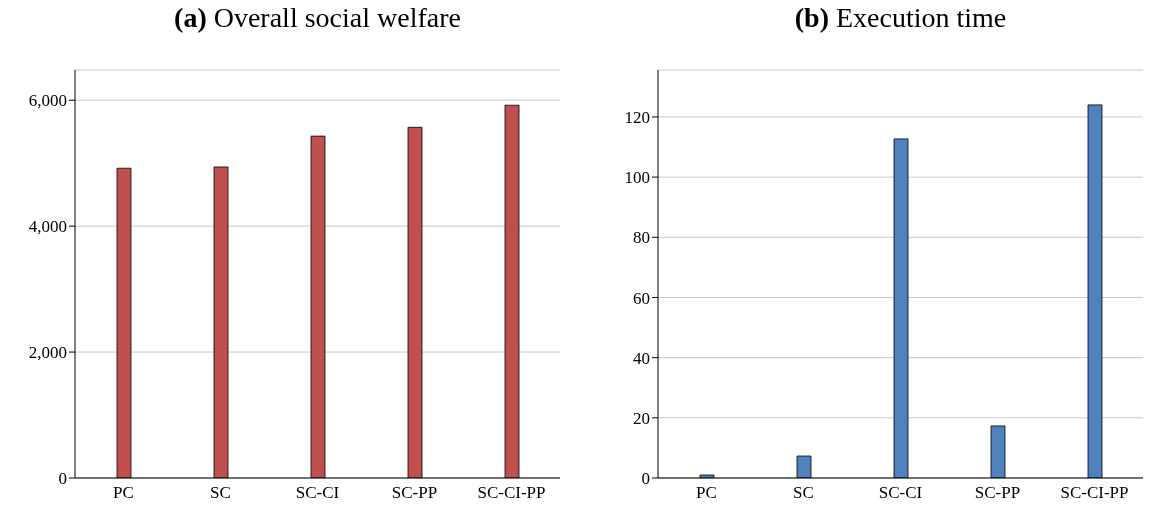 This screenshot has width=1175, height=523. Describe the element at coordinates (641, 358) in the screenshot. I see `y-tick-label: 40` at that location.